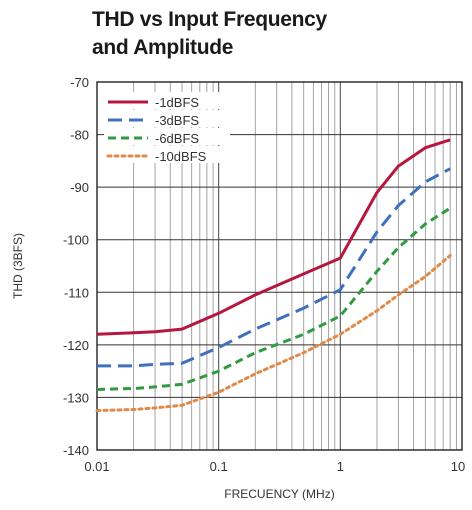  I want to click on y-axis-label: THD (3BFS), so click(18, 266).